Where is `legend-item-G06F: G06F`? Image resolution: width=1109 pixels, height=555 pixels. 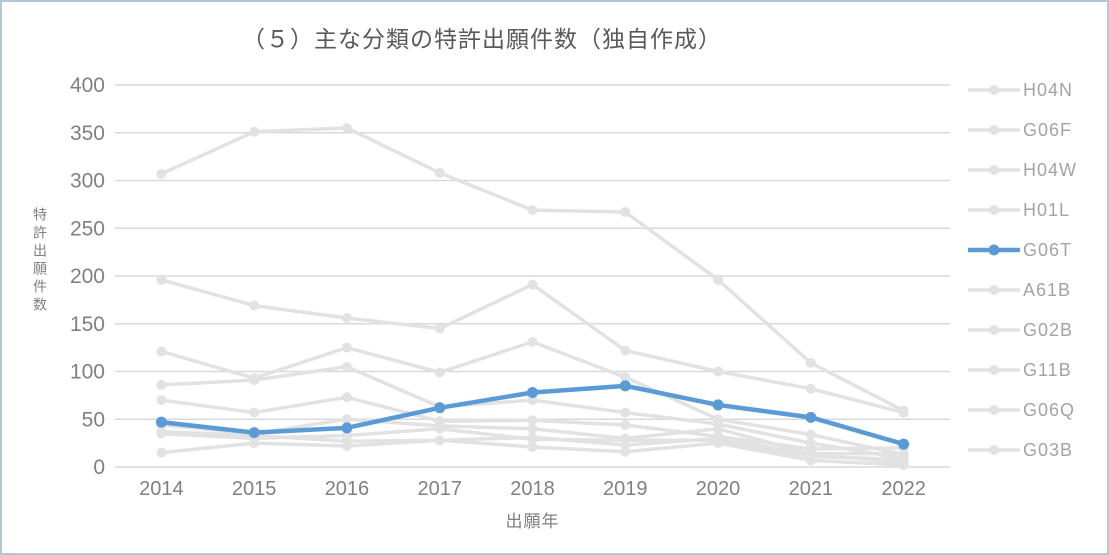 legend-item-G06F: G06F is located at coordinates (1030, 130).